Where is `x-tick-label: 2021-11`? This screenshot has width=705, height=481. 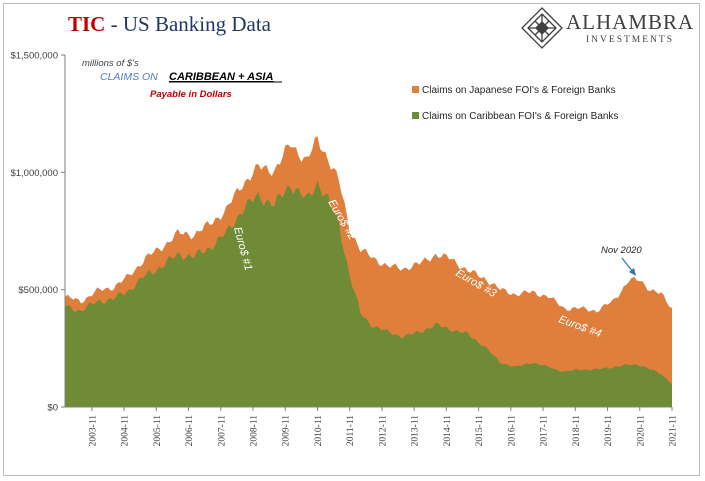 x-tick-label: 2021-11 is located at coordinates (674, 431).